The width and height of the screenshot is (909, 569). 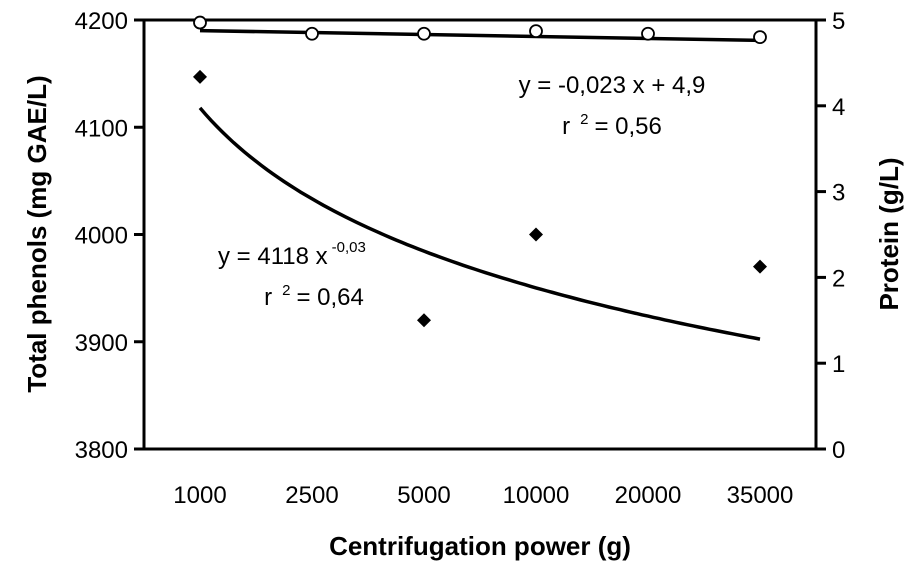 What do you see at coordinates (838, 450) in the screenshot?
I see `right-y-tick-label: 0` at bounding box center [838, 450].